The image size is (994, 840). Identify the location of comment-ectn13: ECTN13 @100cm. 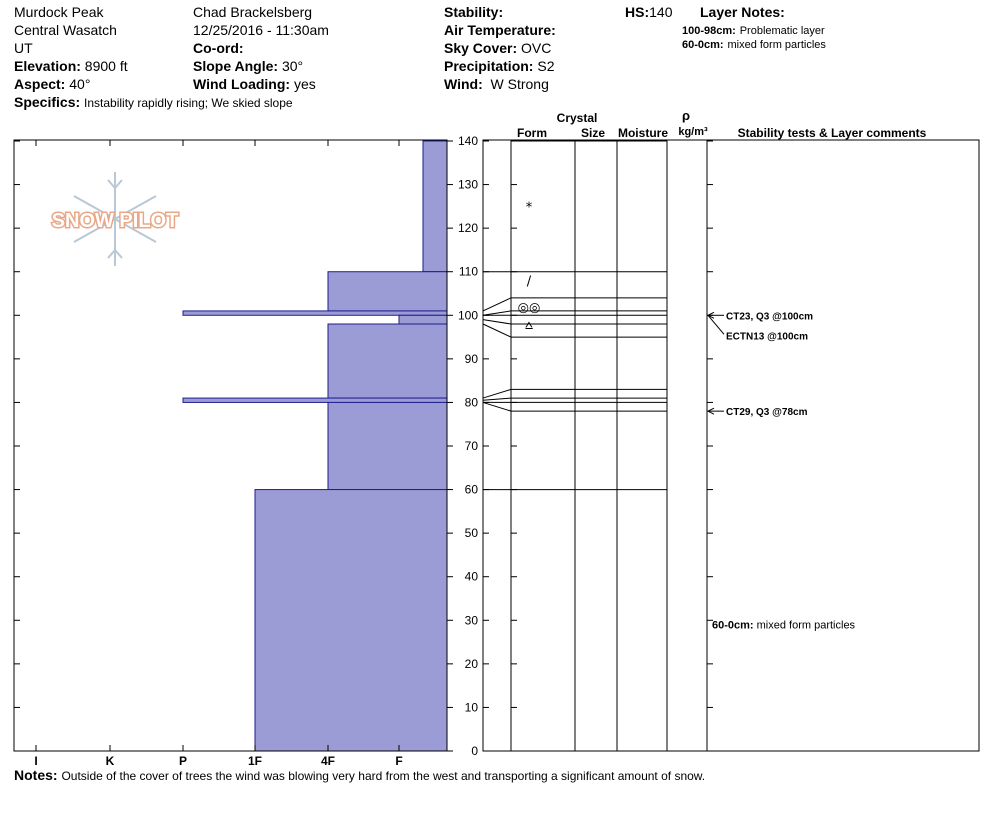
(767, 336).